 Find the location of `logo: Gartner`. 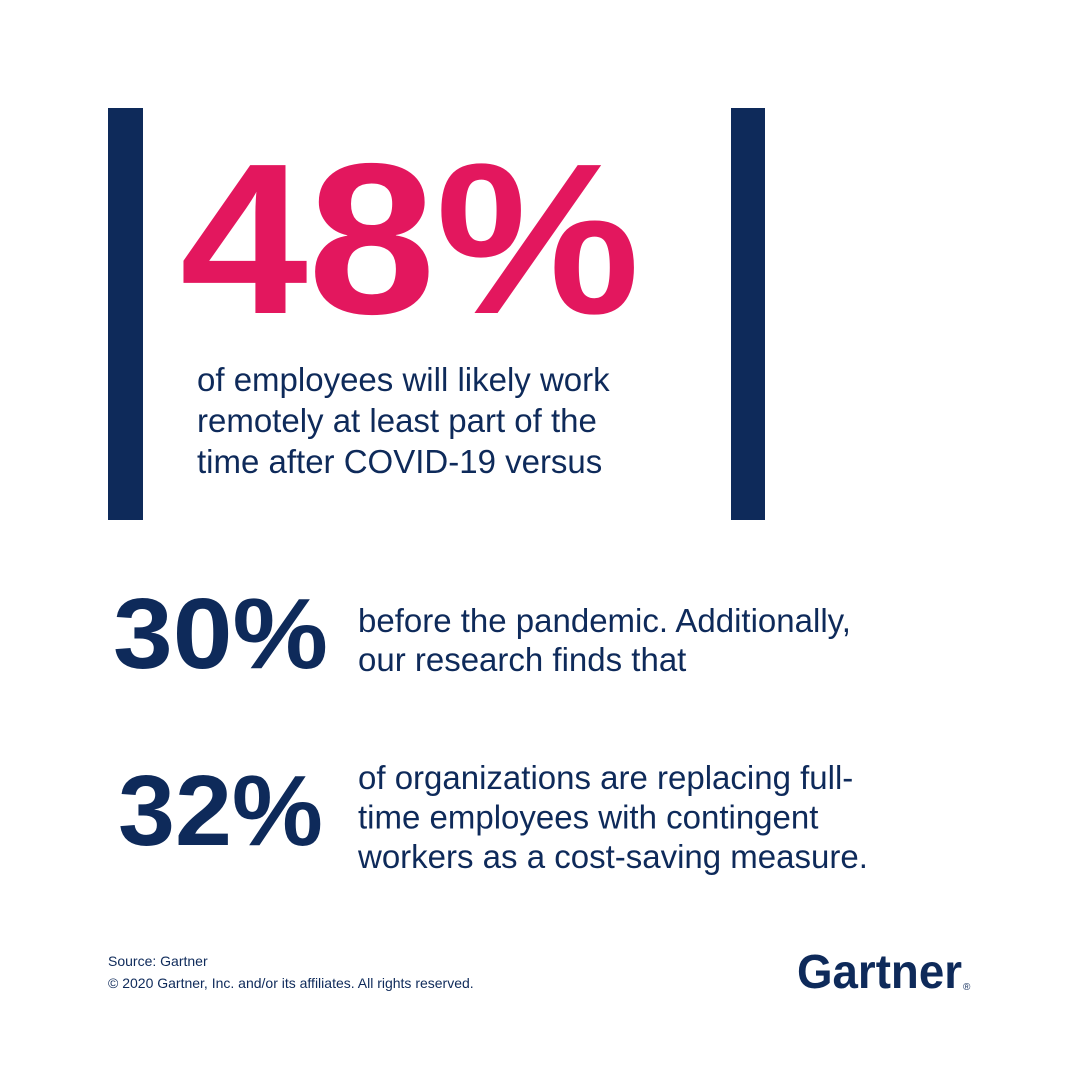

logo: Gartner is located at coordinates (879, 972).